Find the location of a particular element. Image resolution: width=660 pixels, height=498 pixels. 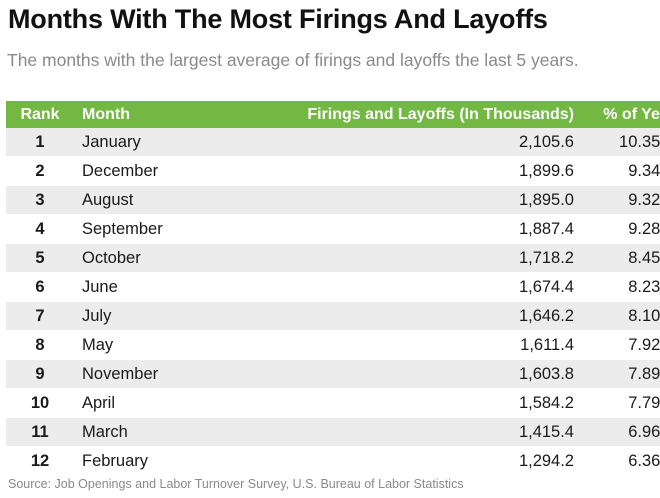

firings-cell: 1,887.4 is located at coordinates (422, 229).